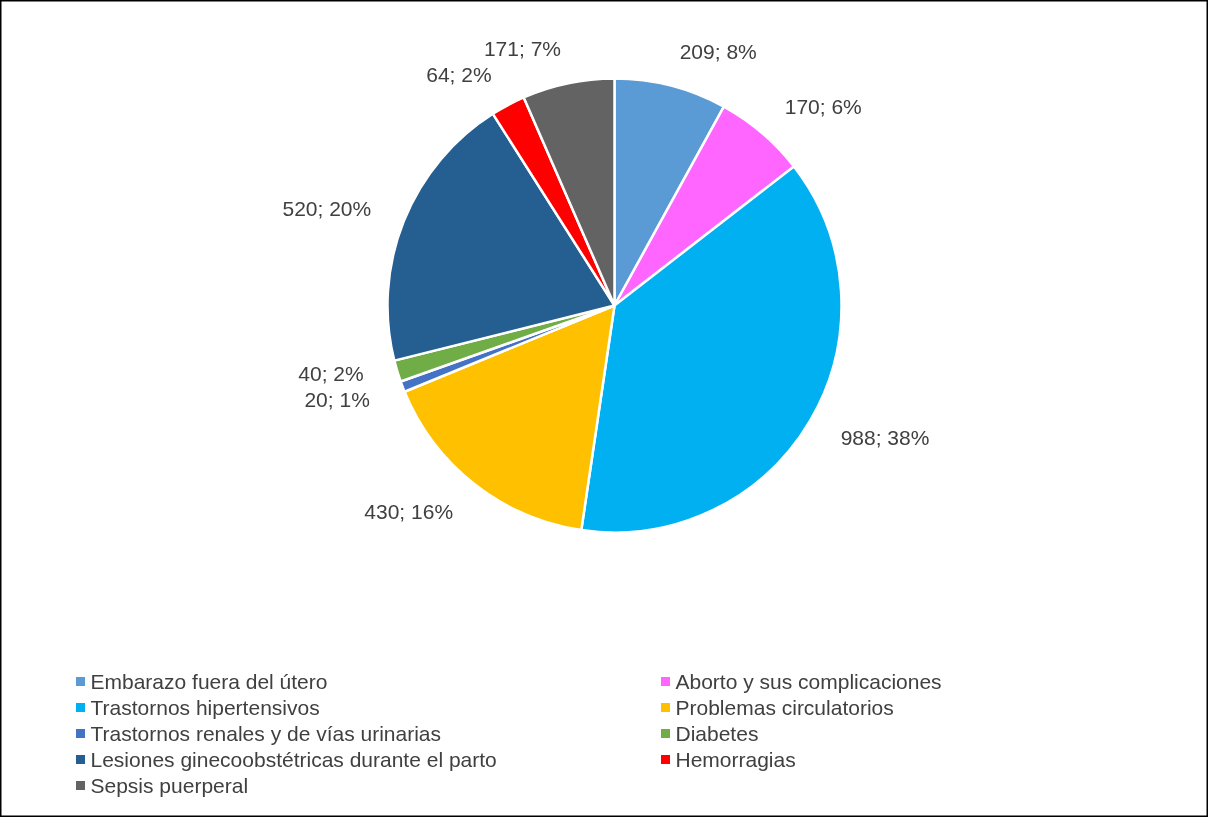  I want to click on data-label: 430; 16%, so click(409, 512).